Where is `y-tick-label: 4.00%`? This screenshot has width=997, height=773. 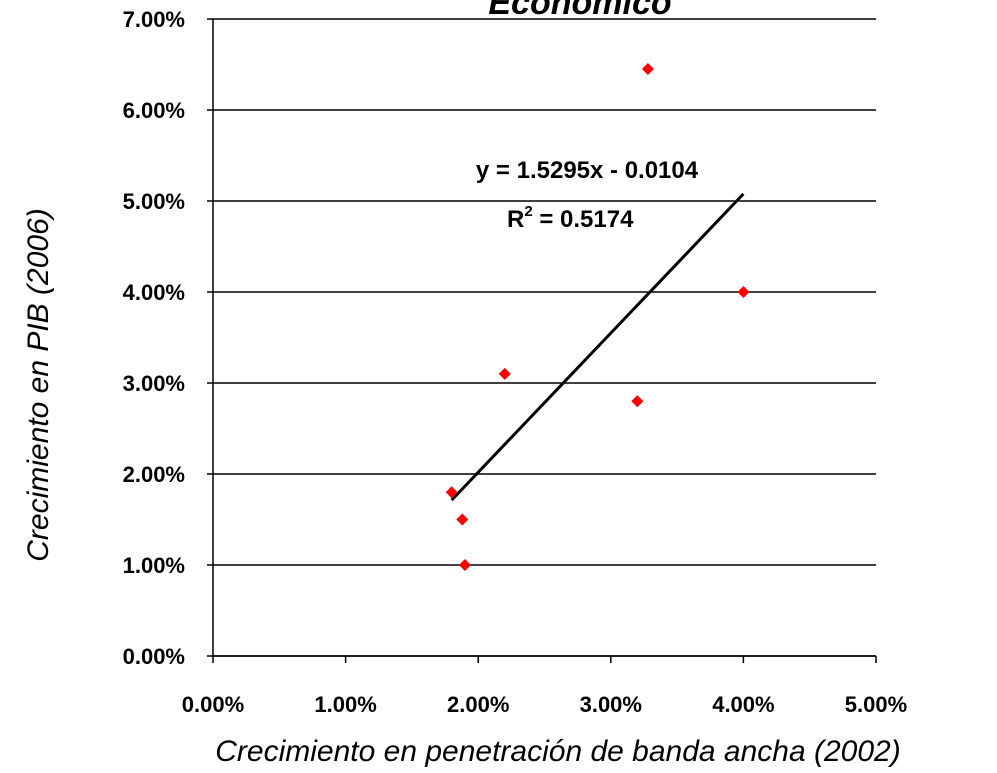 y-tick-label: 4.00% is located at coordinates (154, 292).